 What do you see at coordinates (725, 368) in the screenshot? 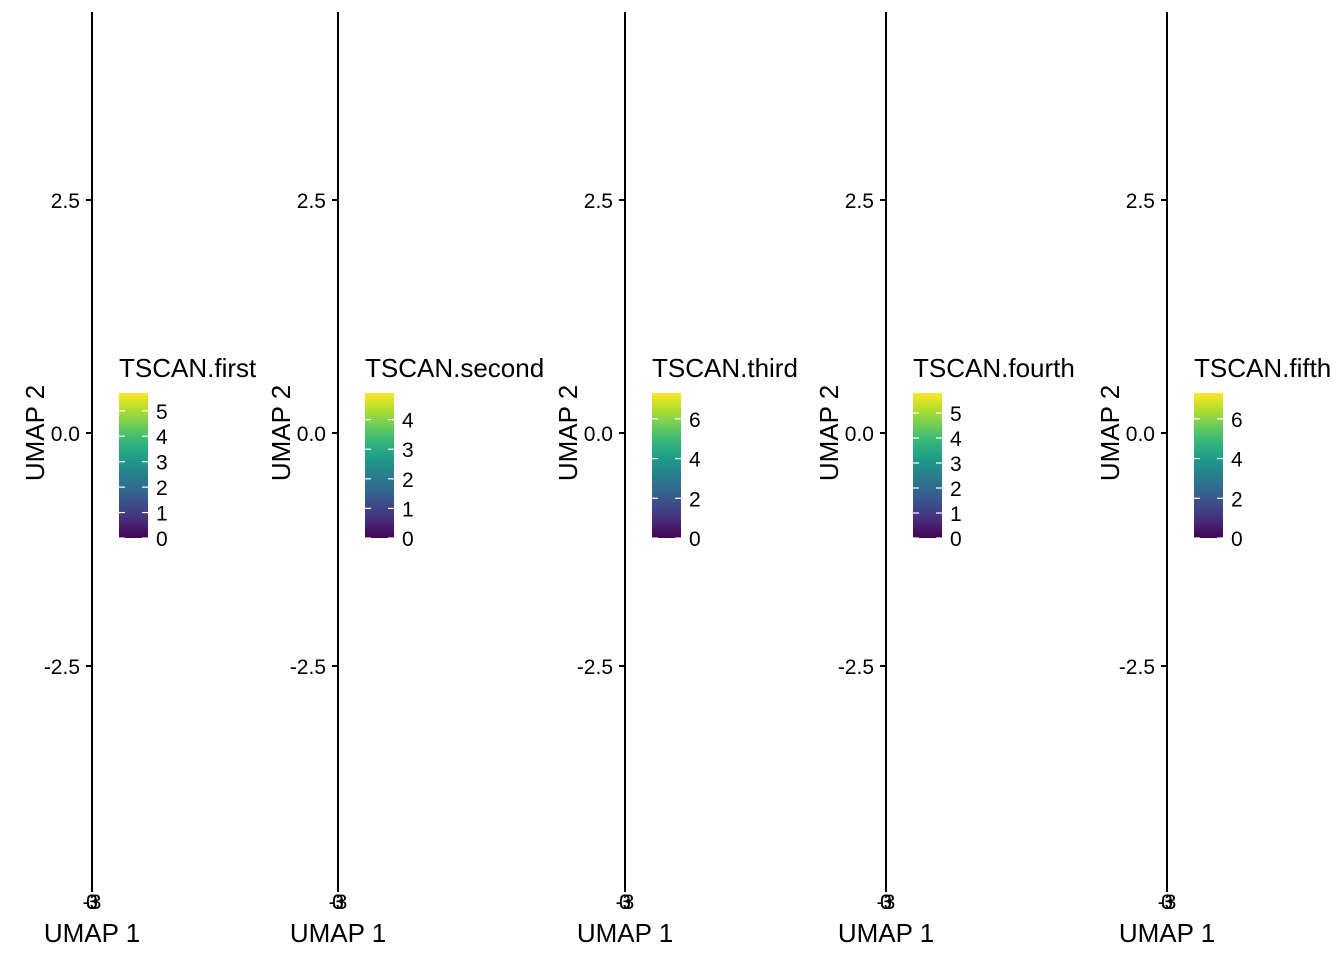
I see `legend-title: TSCAN.third` at bounding box center [725, 368].